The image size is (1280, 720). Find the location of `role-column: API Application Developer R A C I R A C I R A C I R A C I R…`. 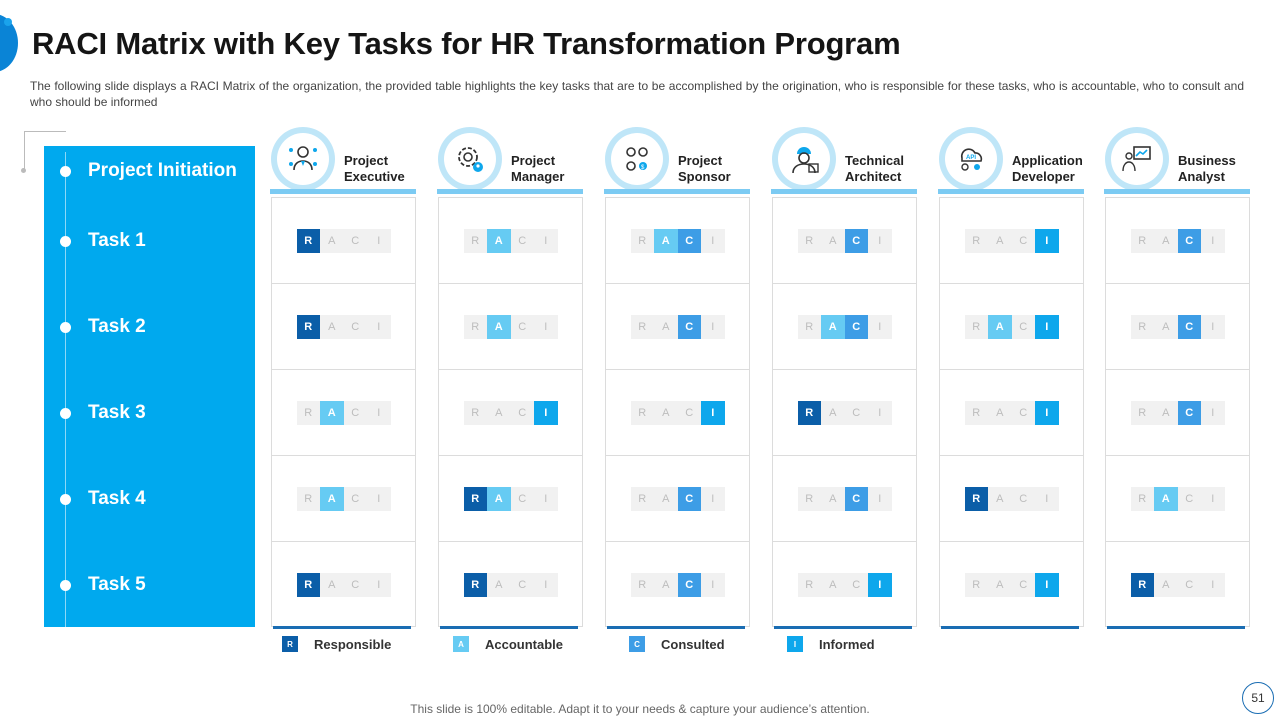

role-column: API Application Developer R A C I R A C I R A C I R A C I R… is located at coordinates (1011, 378).